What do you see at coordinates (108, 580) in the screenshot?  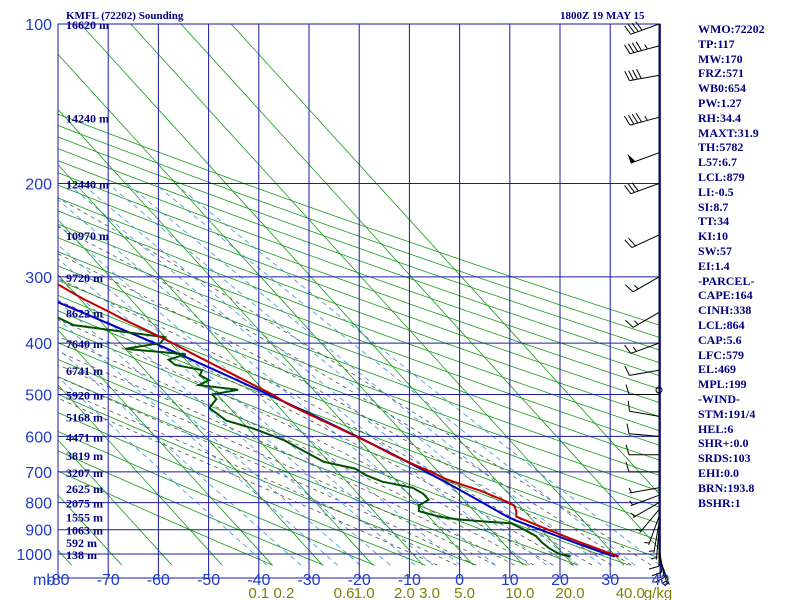 I see `temperature-tick-label: -70` at bounding box center [108, 580].